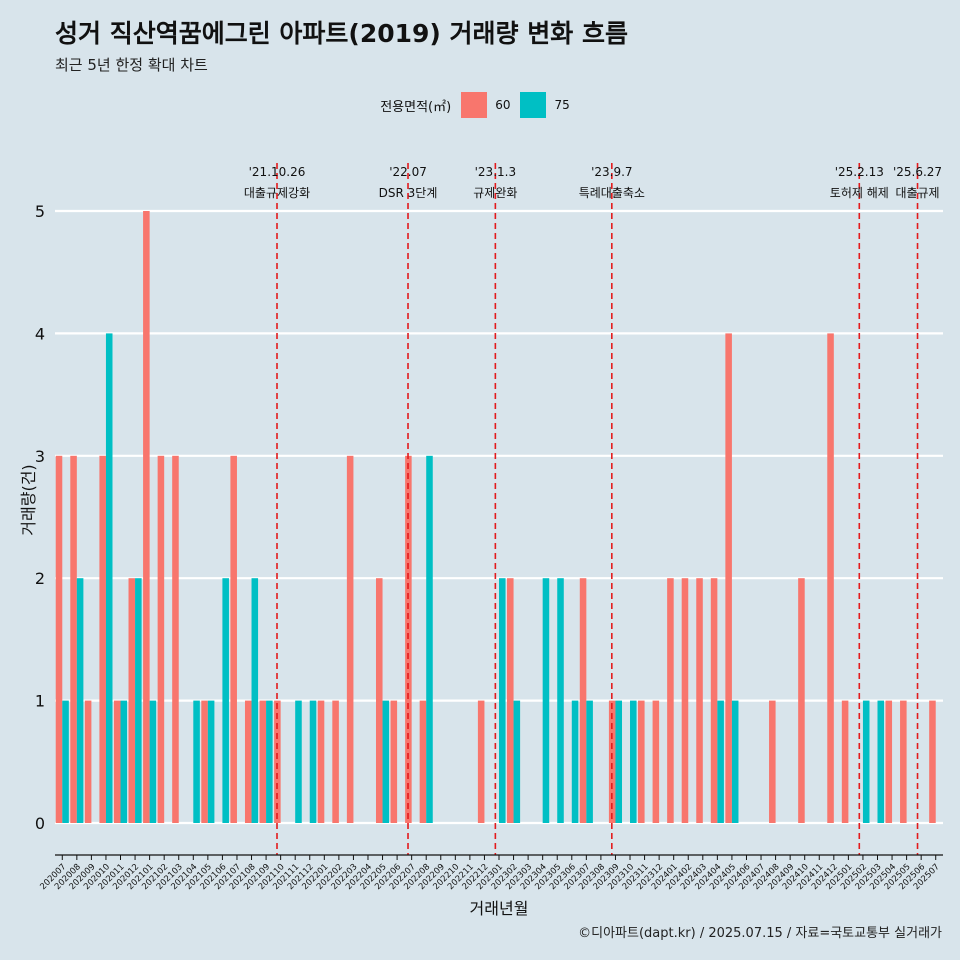  Describe the element at coordinates (612, 193) in the screenshot. I see `event-label-3: 특례대출축소` at that location.